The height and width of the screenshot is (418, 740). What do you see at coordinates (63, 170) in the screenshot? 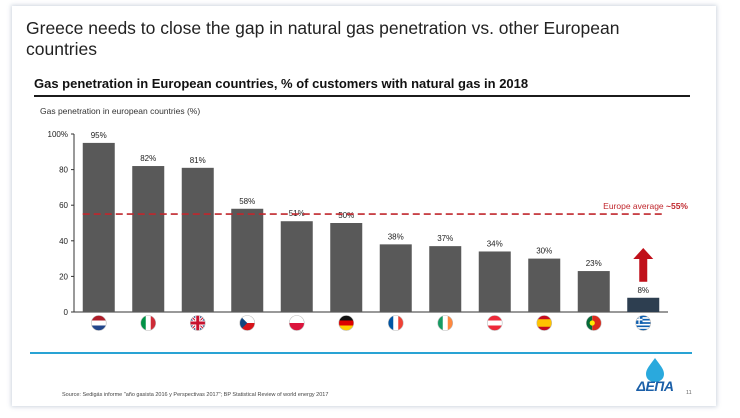
I see `y-tick-label: 80` at bounding box center [63, 170].